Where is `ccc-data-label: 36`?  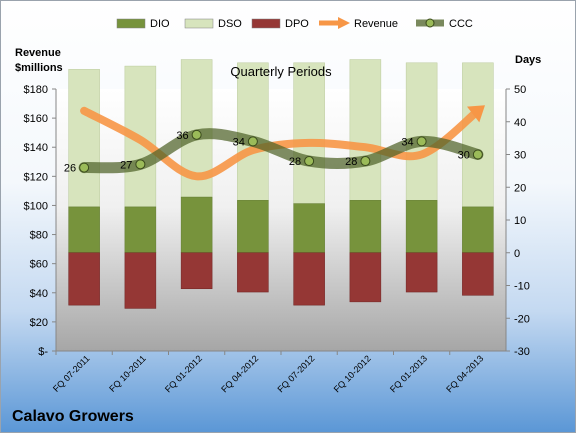 ccc-data-label: 36 is located at coordinates (182, 136).